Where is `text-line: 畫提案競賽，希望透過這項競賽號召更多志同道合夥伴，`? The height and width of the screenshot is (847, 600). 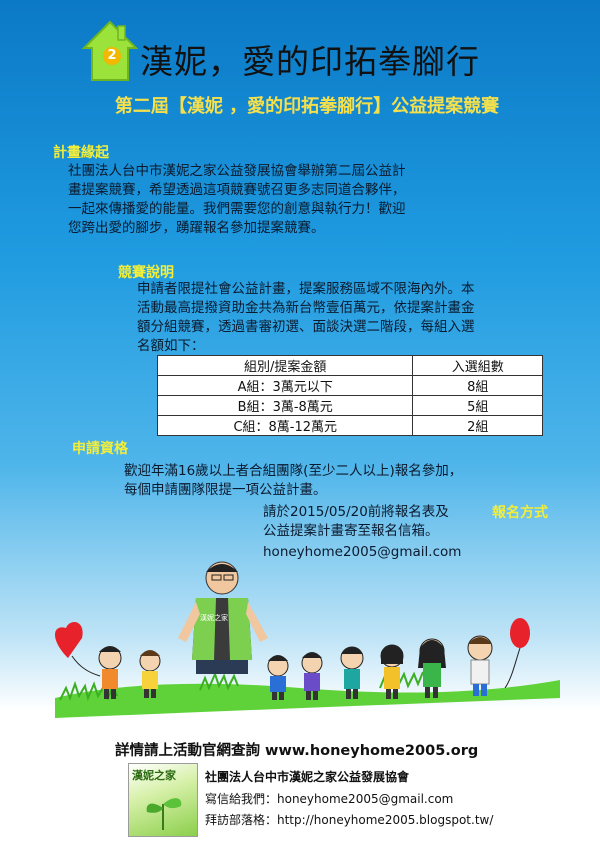
text-line: 畫提案競賽，希望透過這項競賽號召更多志同道合夥伴， is located at coordinates (237, 190).